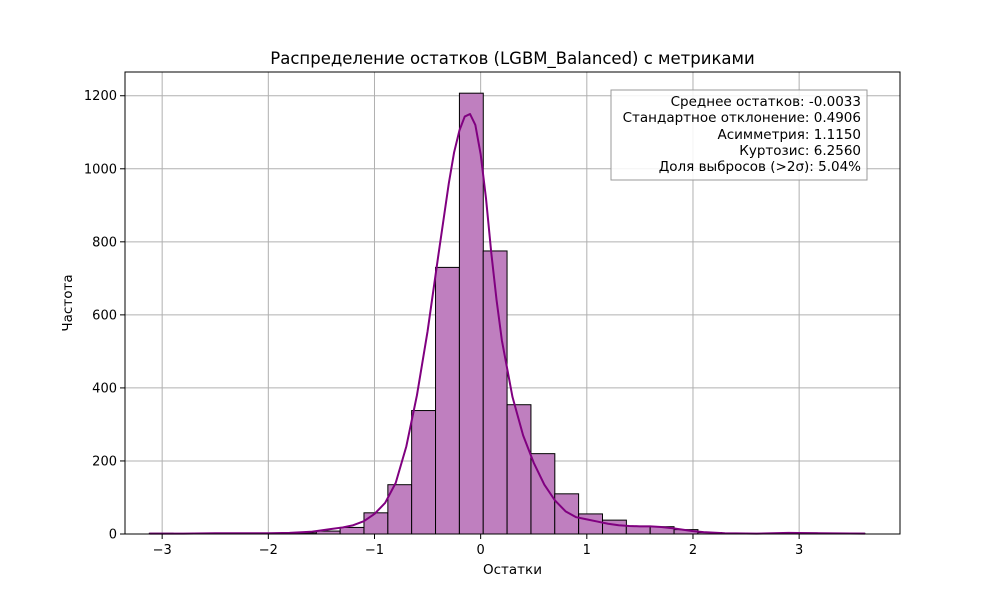 The width and height of the screenshot is (1000, 600). I want to click on y-tick-label-2: 400, so click(104, 388).